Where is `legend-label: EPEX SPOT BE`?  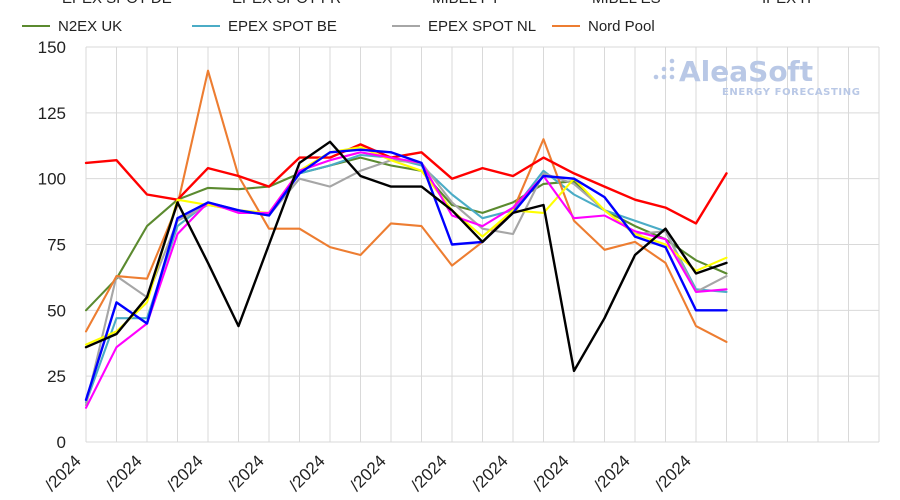
legend-label: EPEX SPOT BE is located at coordinates (282, 26).